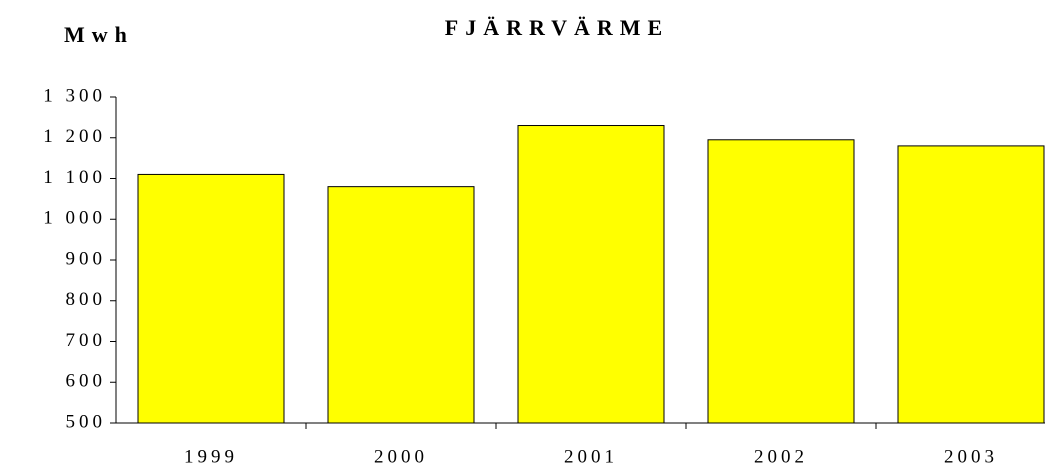  What do you see at coordinates (99, 34) in the screenshot?
I see `y-axis-label: Mwh` at bounding box center [99, 34].